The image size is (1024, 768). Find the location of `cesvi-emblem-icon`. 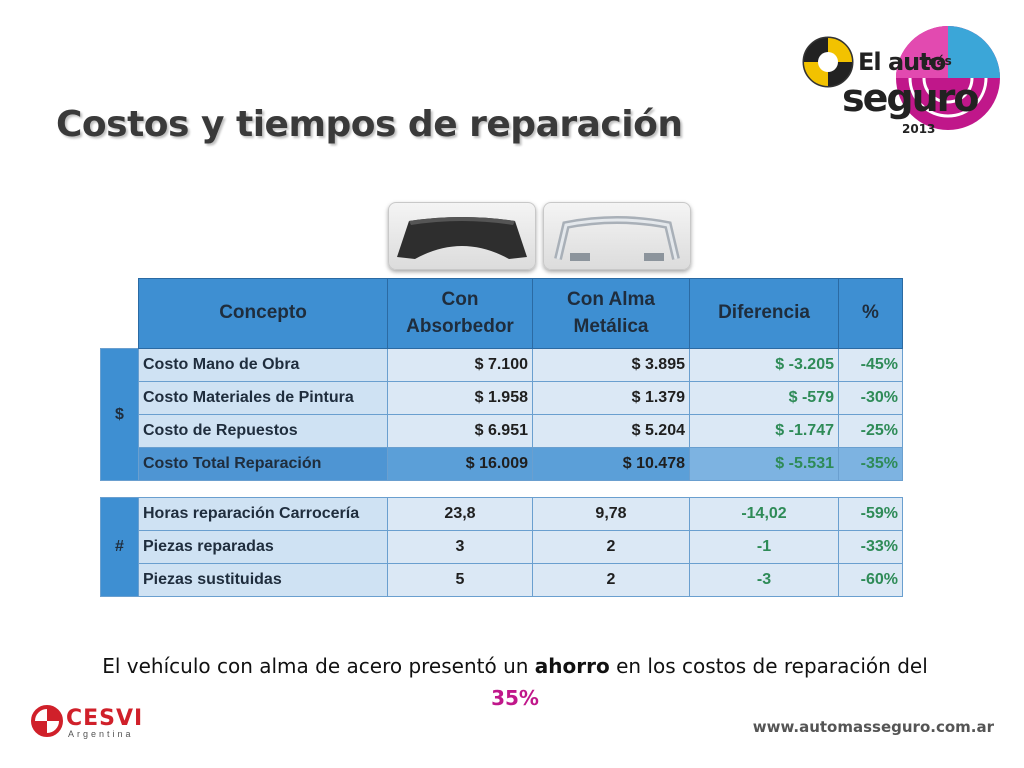

cesvi-emblem-icon is located at coordinates (47, 721).